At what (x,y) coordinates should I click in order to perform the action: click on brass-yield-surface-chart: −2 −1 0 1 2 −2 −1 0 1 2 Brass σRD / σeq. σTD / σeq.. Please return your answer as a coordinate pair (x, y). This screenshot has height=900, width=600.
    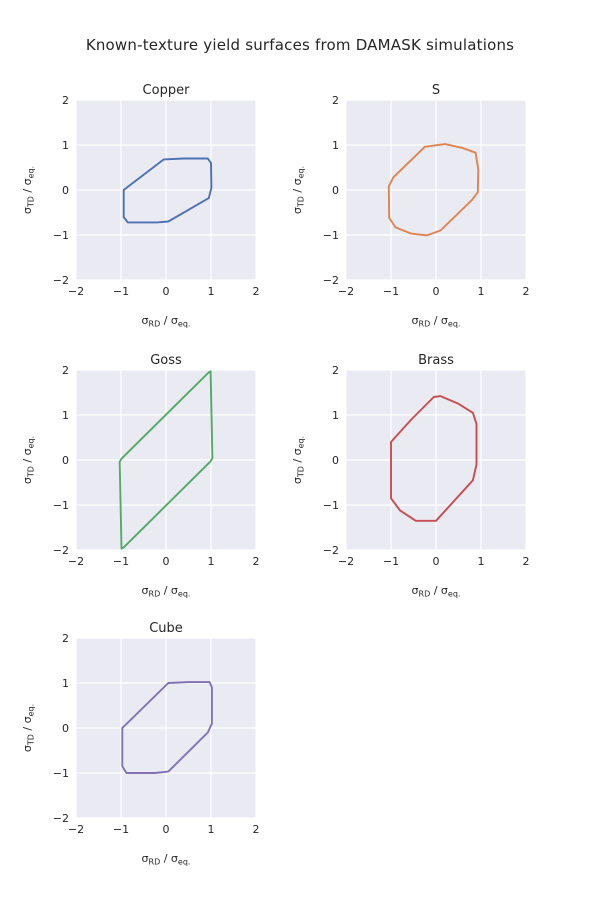
    Looking at the image, I should click on (410, 476).